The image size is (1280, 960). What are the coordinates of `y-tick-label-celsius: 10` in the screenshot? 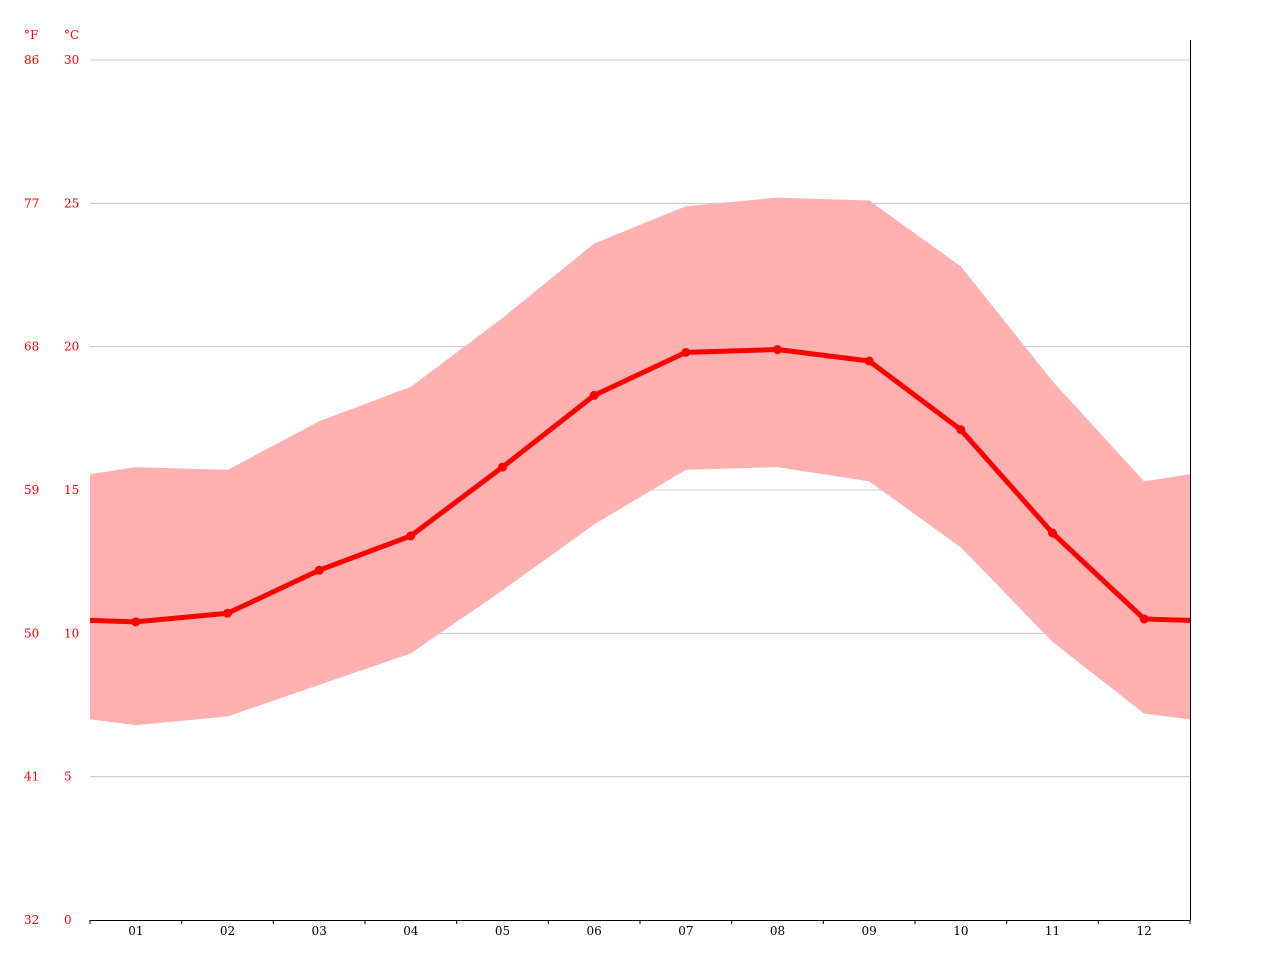 It's located at (71, 633).